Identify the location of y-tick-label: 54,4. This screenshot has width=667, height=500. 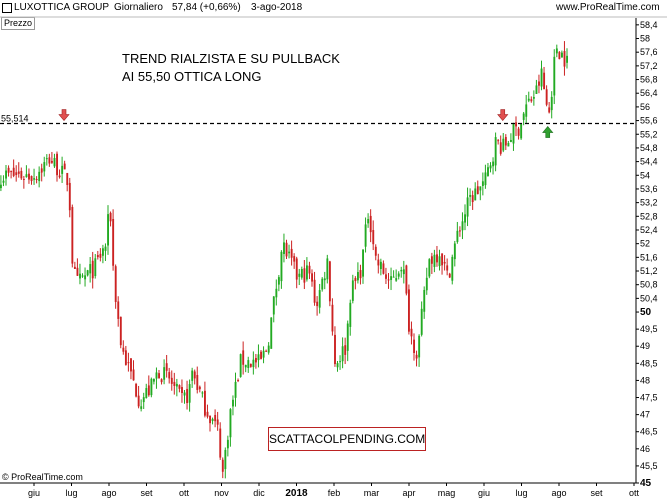
(649, 162).